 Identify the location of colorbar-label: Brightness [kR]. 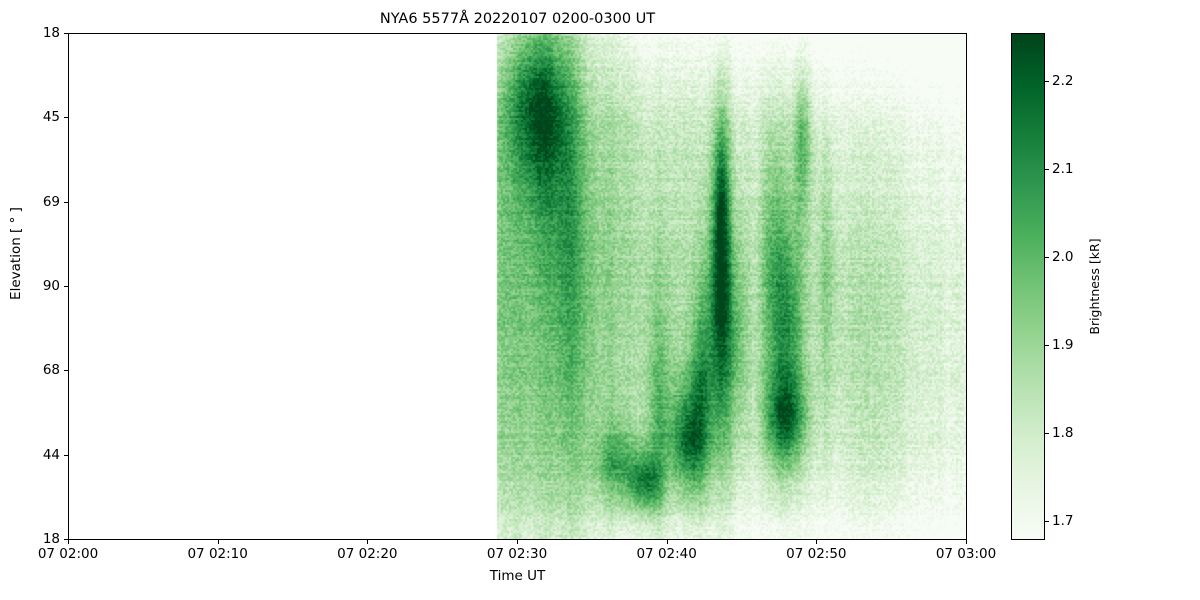
(1094, 286).